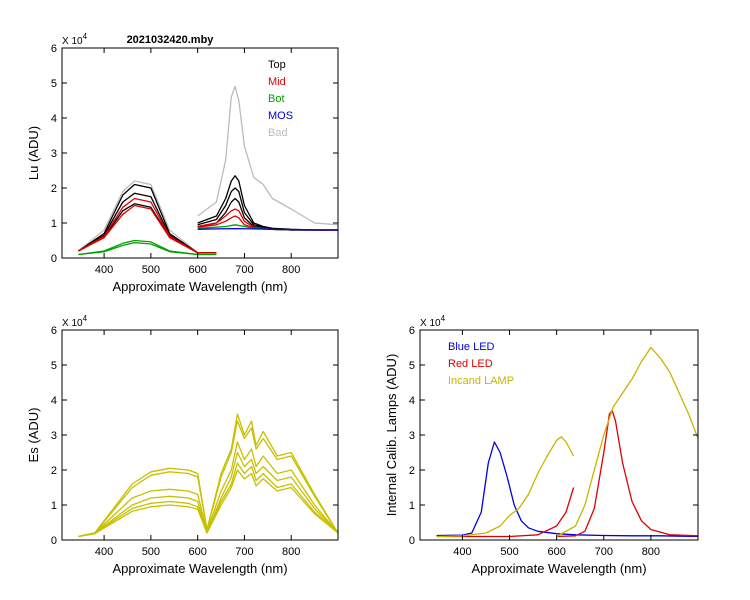 The height and width of the screenshot is (600, 750). I want to click on lu-y-tick-label: 5, so click(54, 84).